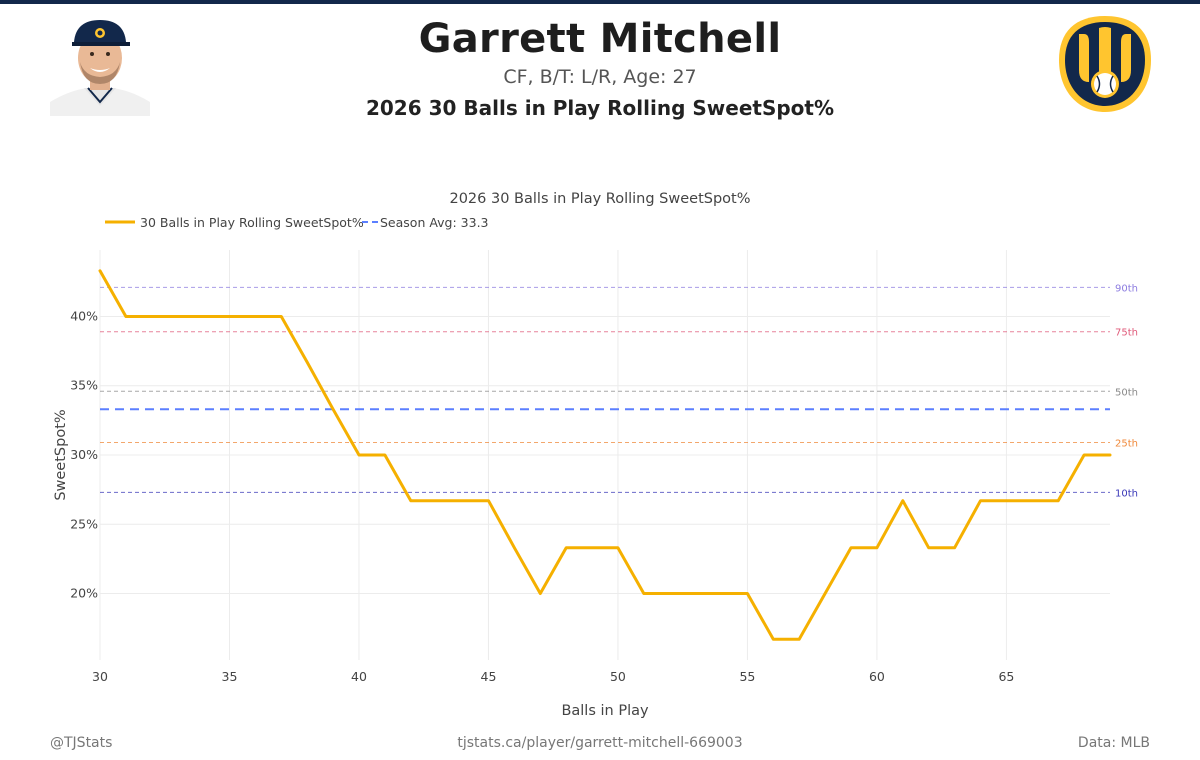 This screenshot has width=1200, height=760. What do you see at coordinates (1126, 444) in the screenshot?
I see `percentile-label-25th: 25th` at bounding box center [1126, 444].